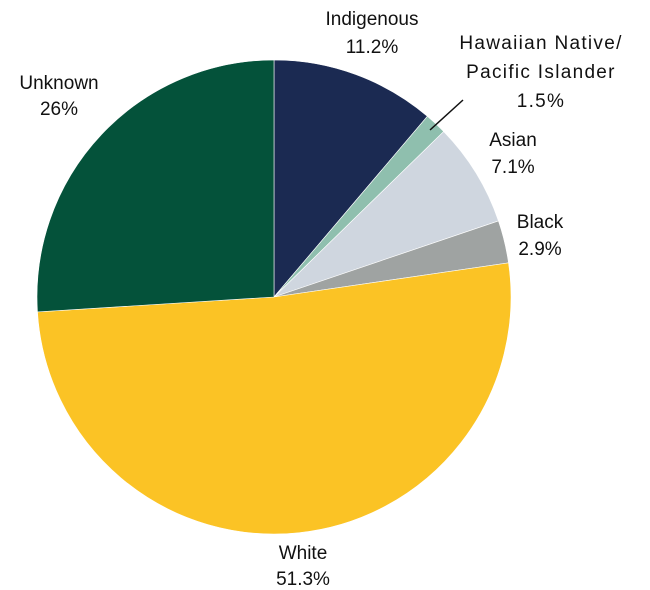  What do you see at coordinates (58, 96) in the screenshot?
I see `slice-label-unknown: Unknown 26%` at bounding box center [58, 96].